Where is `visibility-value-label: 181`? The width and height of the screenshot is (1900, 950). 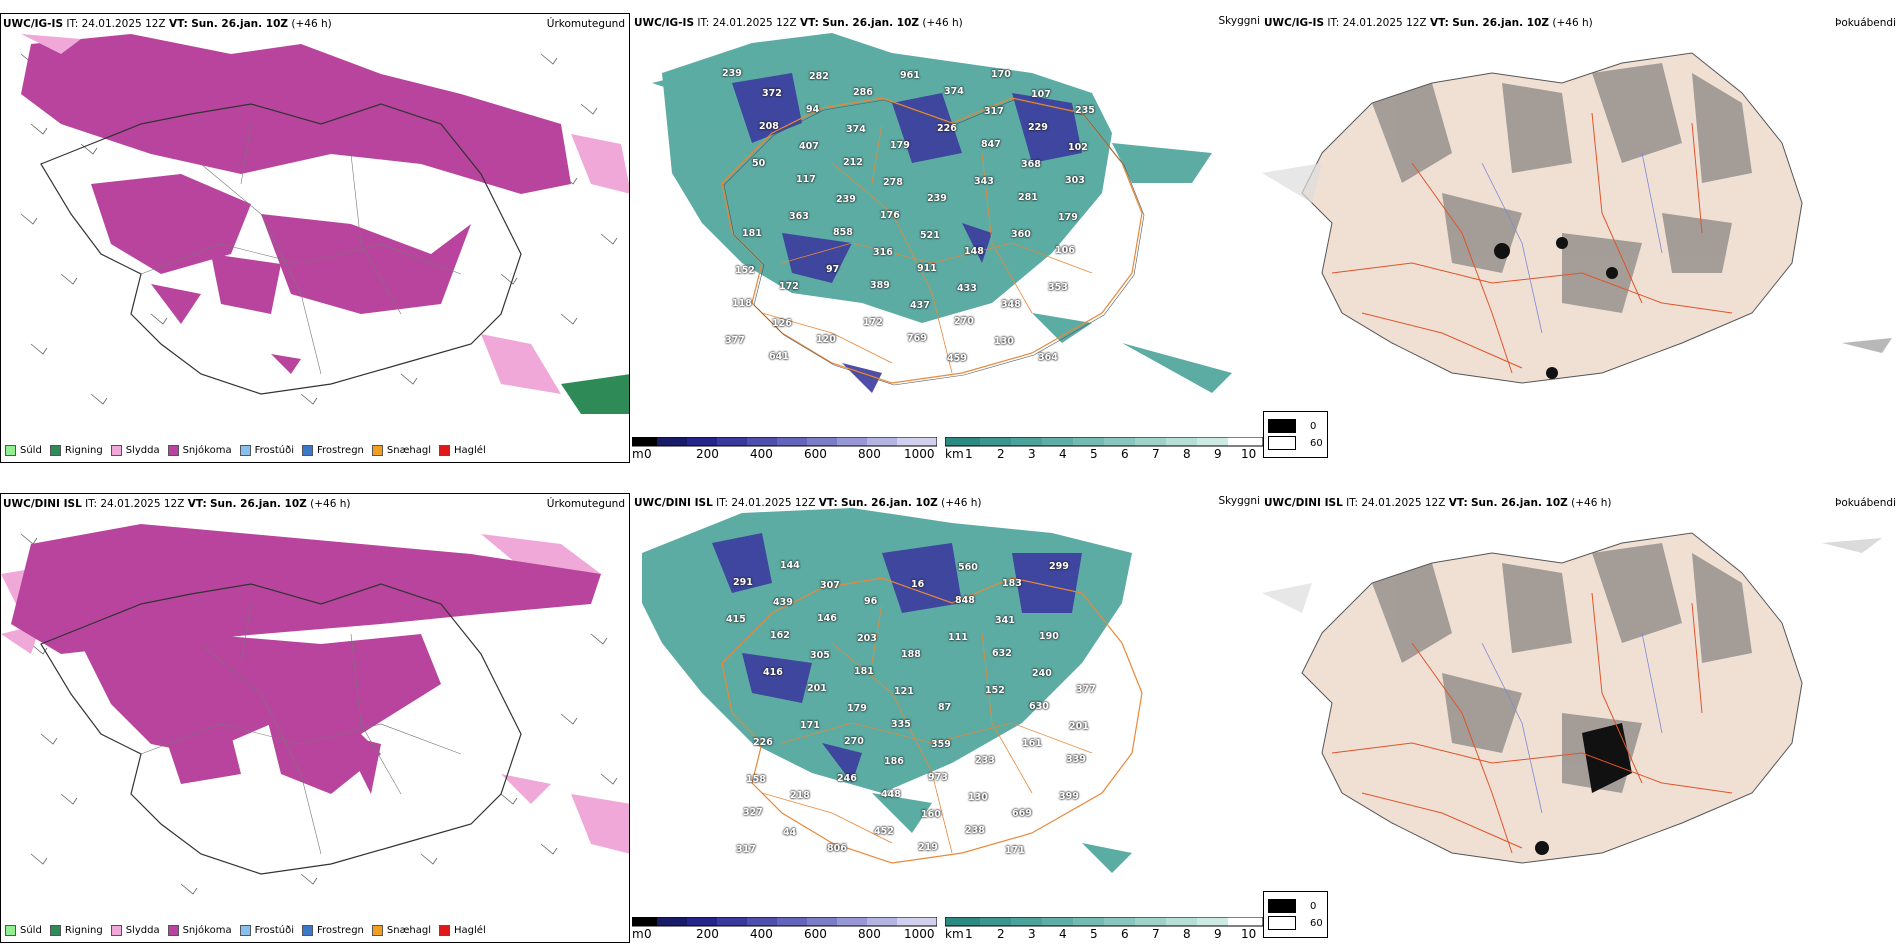 visibility-value-label: 181 is located at coordinates (752, 233).